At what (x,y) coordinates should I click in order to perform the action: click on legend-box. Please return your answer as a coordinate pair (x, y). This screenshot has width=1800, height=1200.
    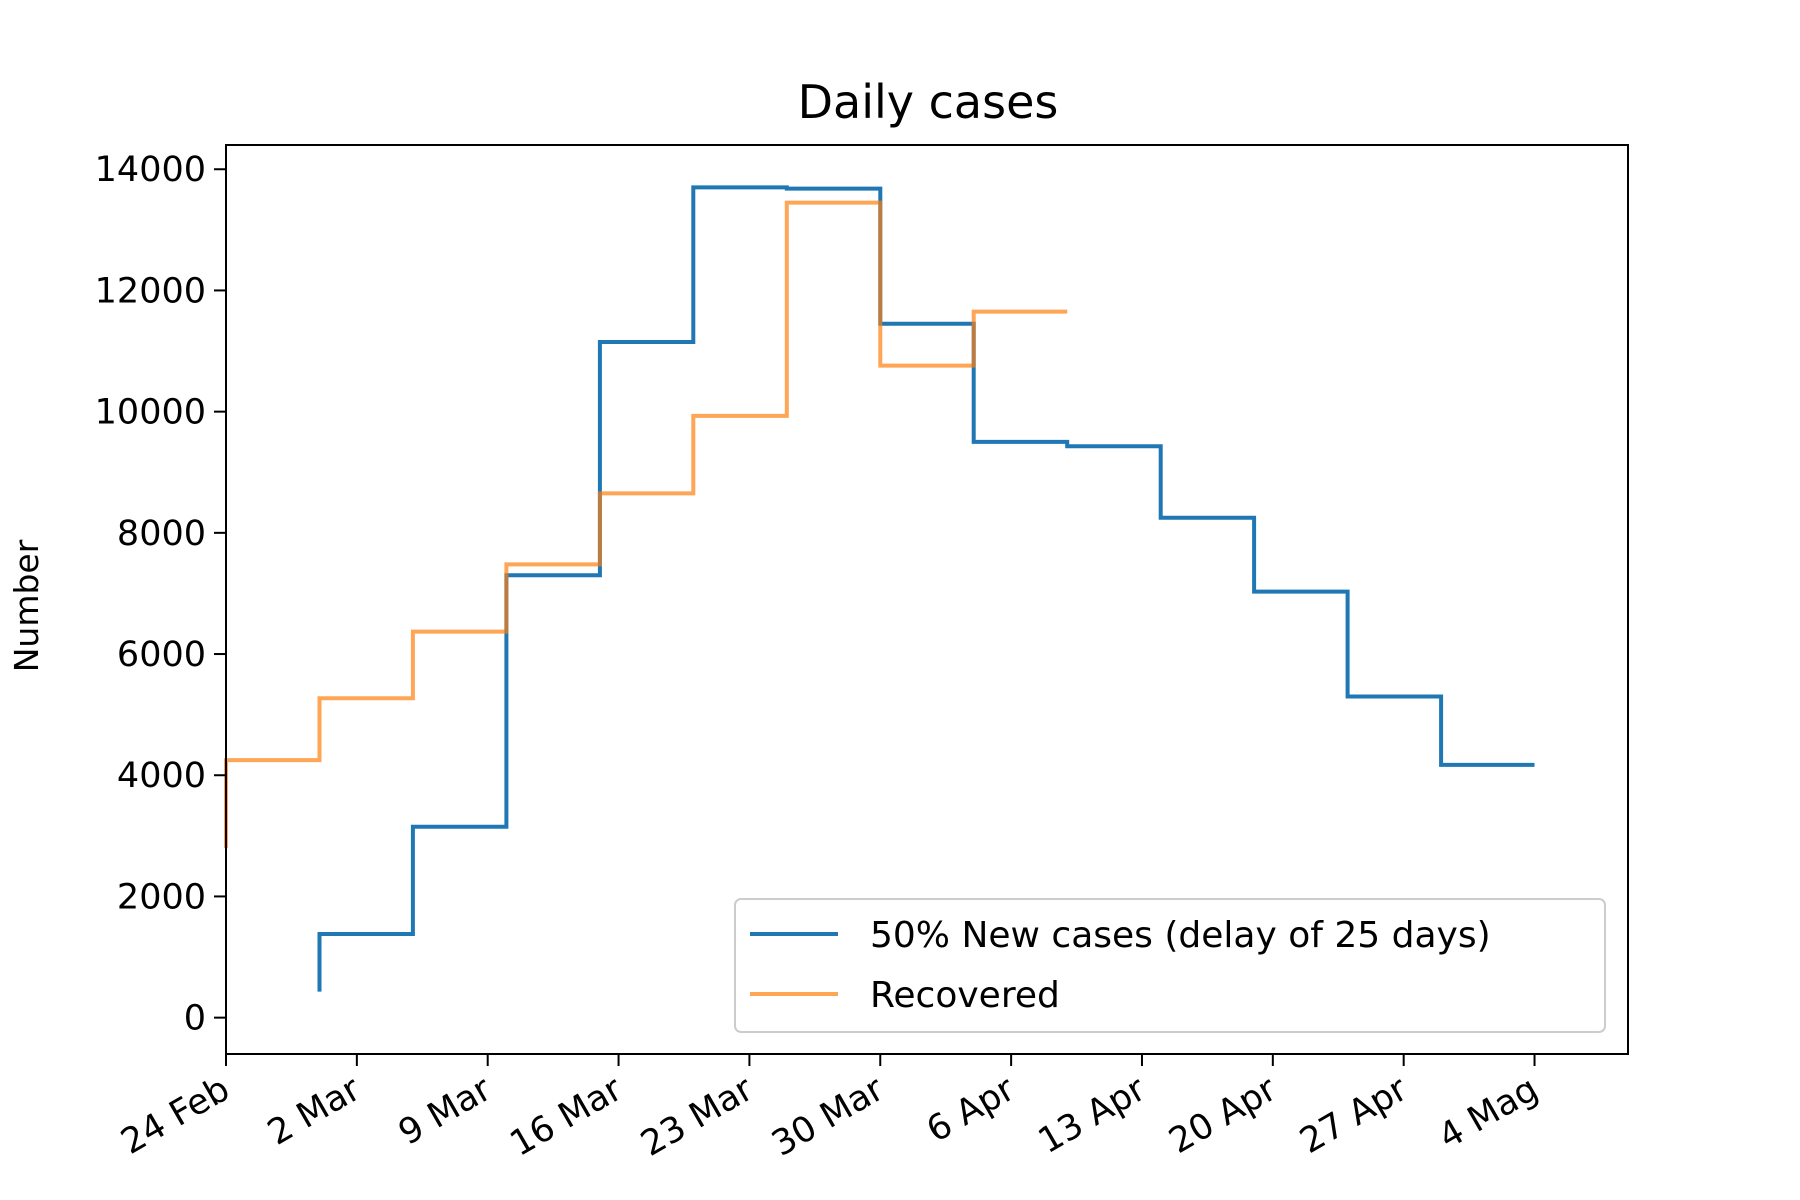
    Looking at the image, I should click on (1170, 965).